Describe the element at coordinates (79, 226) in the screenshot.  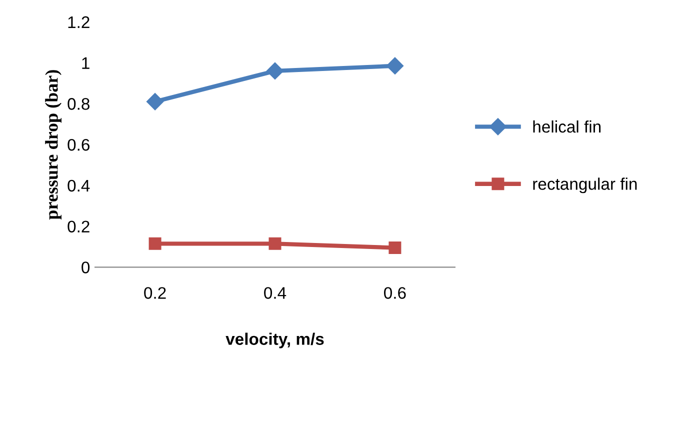
I see `y-tick-label: 0.2` at that location.